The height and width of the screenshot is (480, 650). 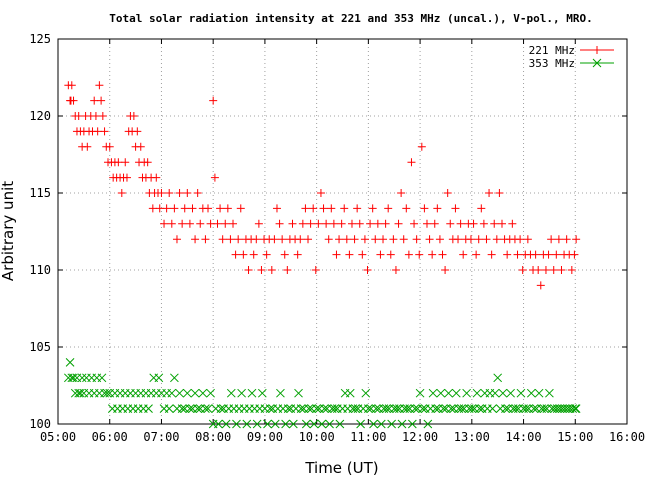 I want to click on x-tick-label: 08:00, so click(x=213, y=437).